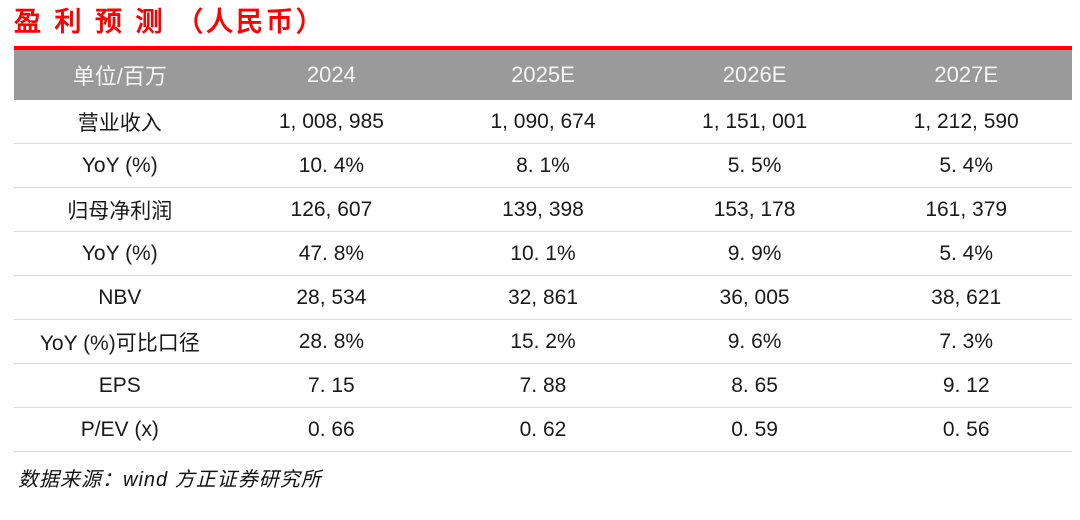 The width and height of the screenshot is (1080, 520). Describe the element at coordinates (120, 209) in the screenshot. I see `row-label: 归母净利润` at that location.